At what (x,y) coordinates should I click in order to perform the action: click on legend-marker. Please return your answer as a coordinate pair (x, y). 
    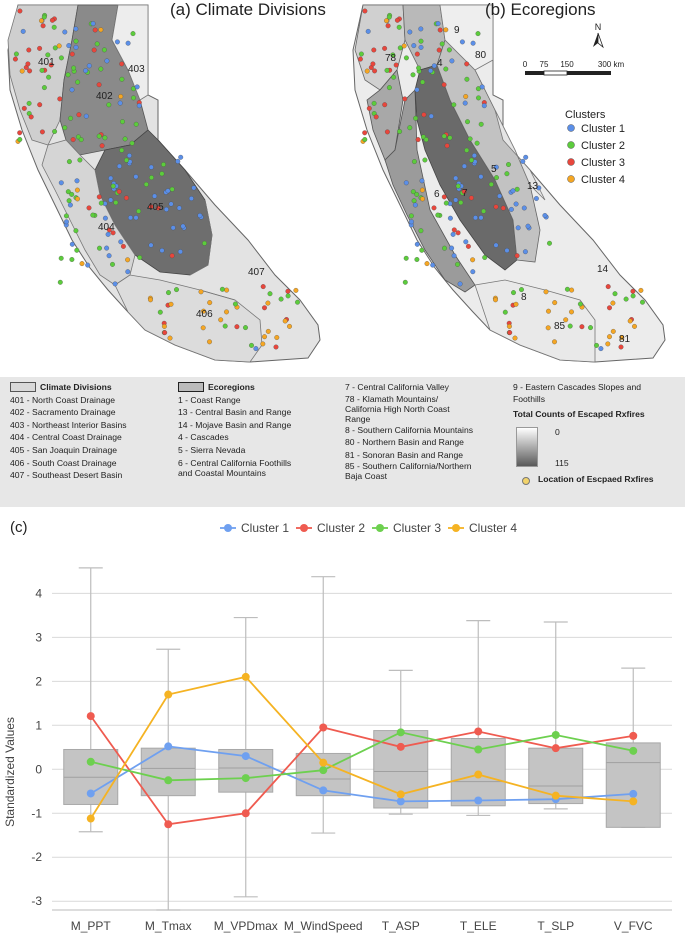
    Looking at the image, I should click on (304, 528).